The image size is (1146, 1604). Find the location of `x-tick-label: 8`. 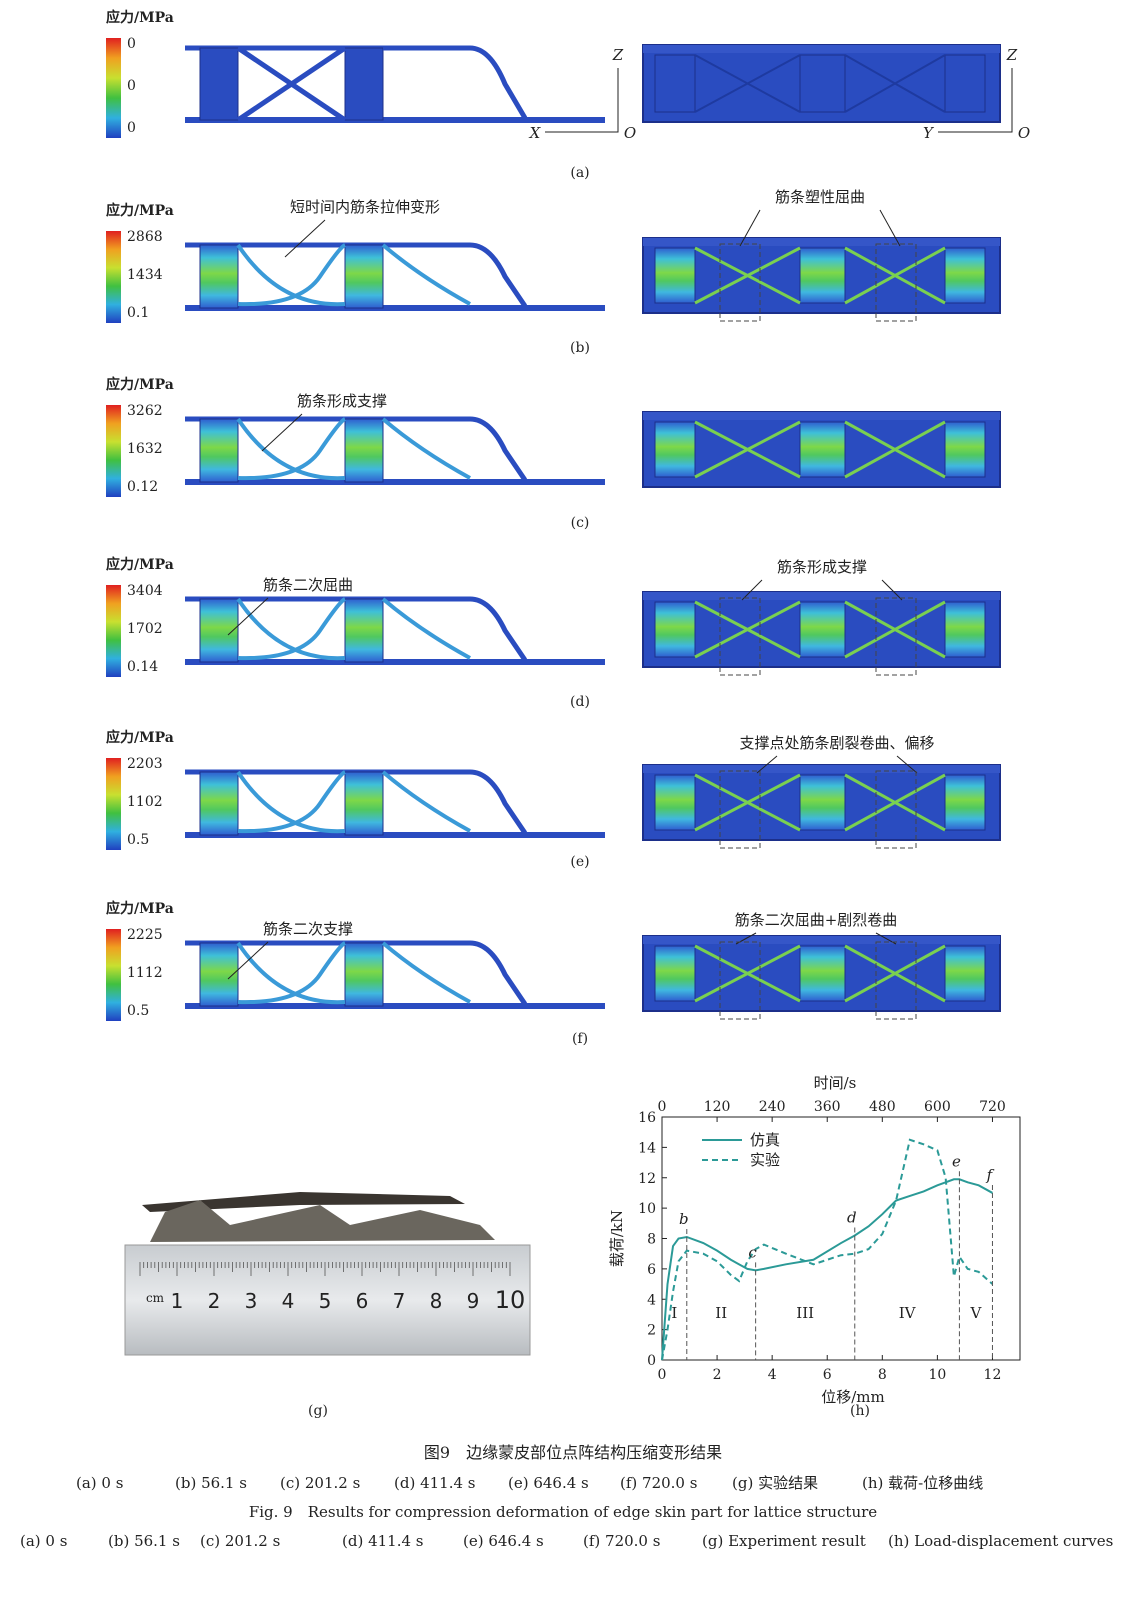

x-tick-label: 8 is located at coordinates (882, 1375).